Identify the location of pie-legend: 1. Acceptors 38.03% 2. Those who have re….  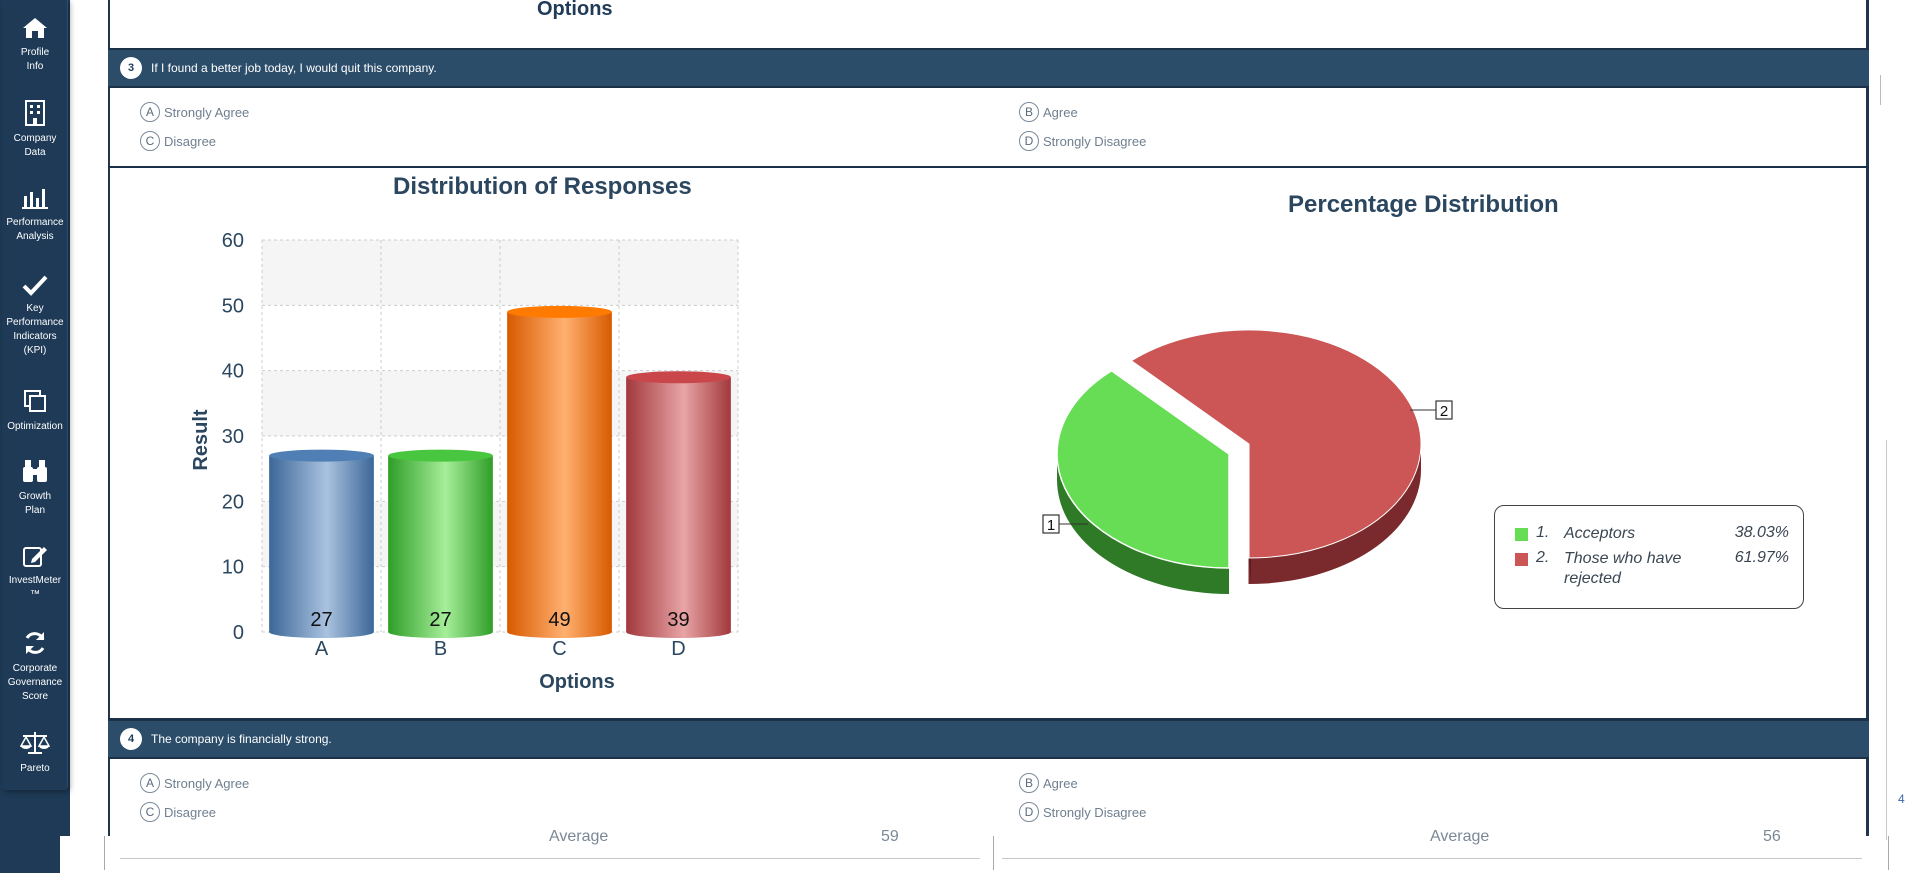
(1649, 557).